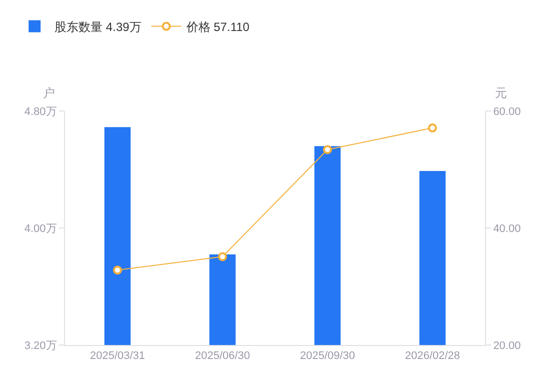  What do you see at coordinates (328, 356) in the screenshot?
I see `x-tick-label: 2025/09/30` at bounding box center [328, 356].